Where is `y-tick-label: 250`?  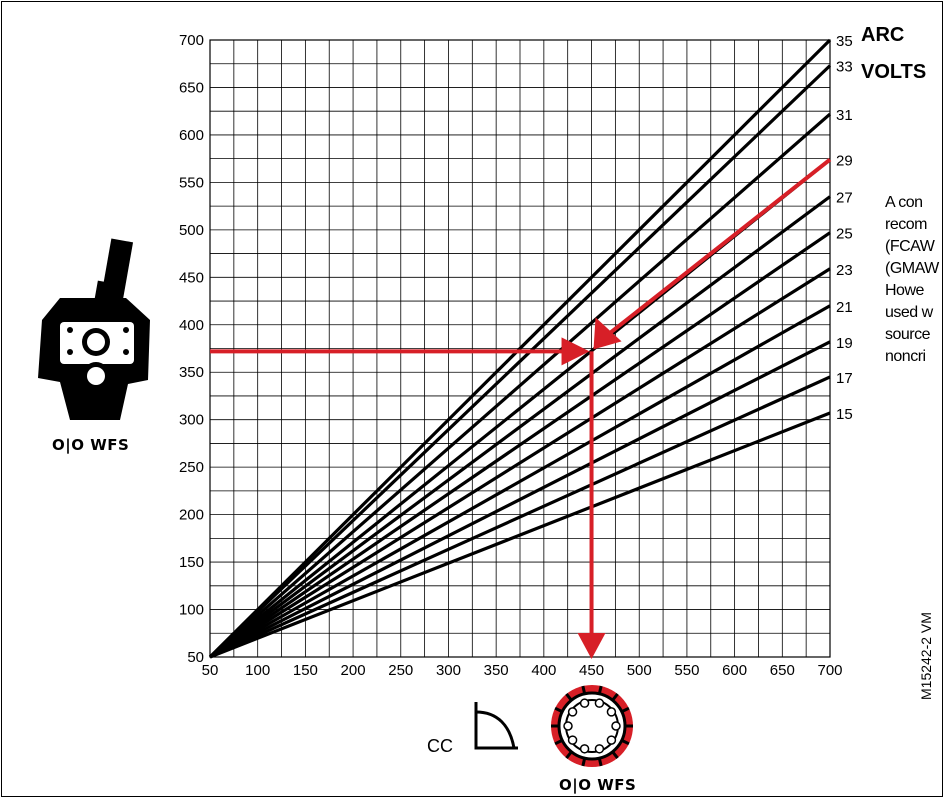 y-tick-label: 250 is located at coordinates (191, 467).